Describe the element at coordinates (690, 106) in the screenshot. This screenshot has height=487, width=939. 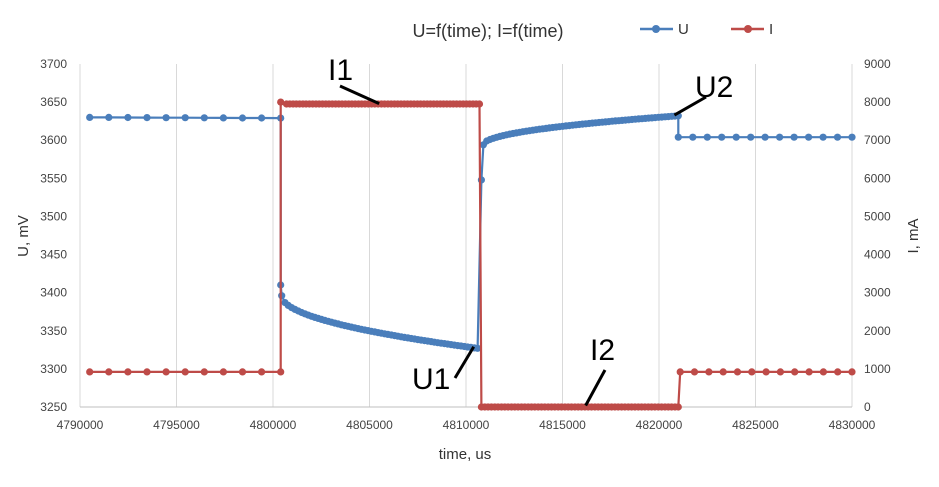
I see `annotation-leader-u2` at that location.